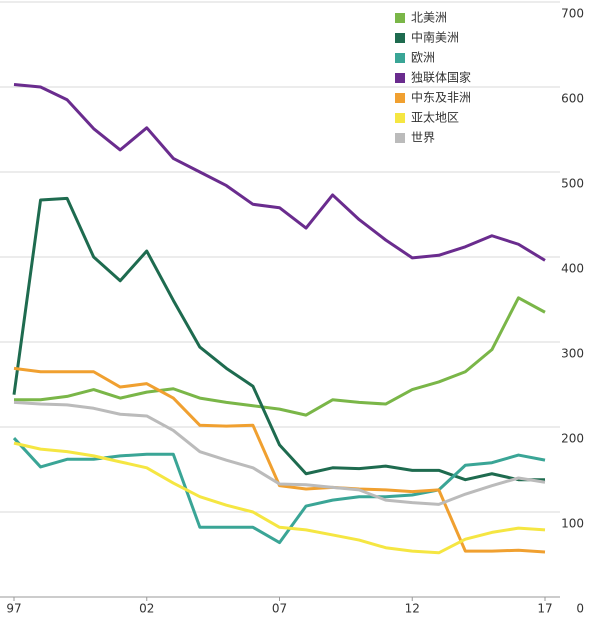 Image resolution: width=592 pixels, height=621 pixels. Describe the element at coordinates (429, 18) in the screenshot. I see `legend-label: 北美洲` at that location.